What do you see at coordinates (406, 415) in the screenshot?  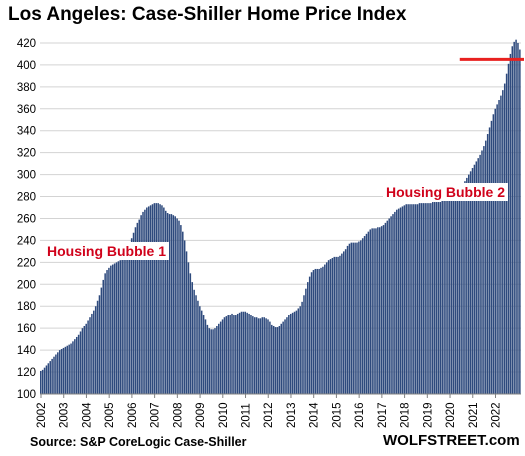 I see `x-tick-label: 2018` at bounding box center [406, 415].